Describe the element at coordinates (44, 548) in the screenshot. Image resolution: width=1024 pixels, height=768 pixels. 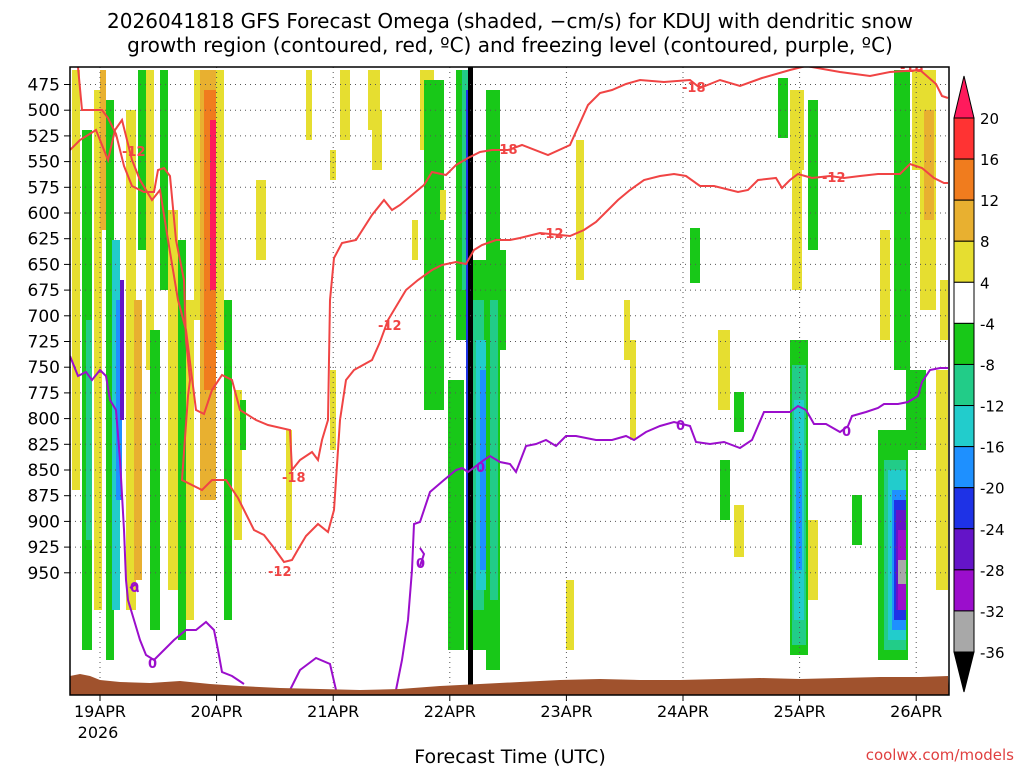
I see `y-tick-label: 925` at that location.